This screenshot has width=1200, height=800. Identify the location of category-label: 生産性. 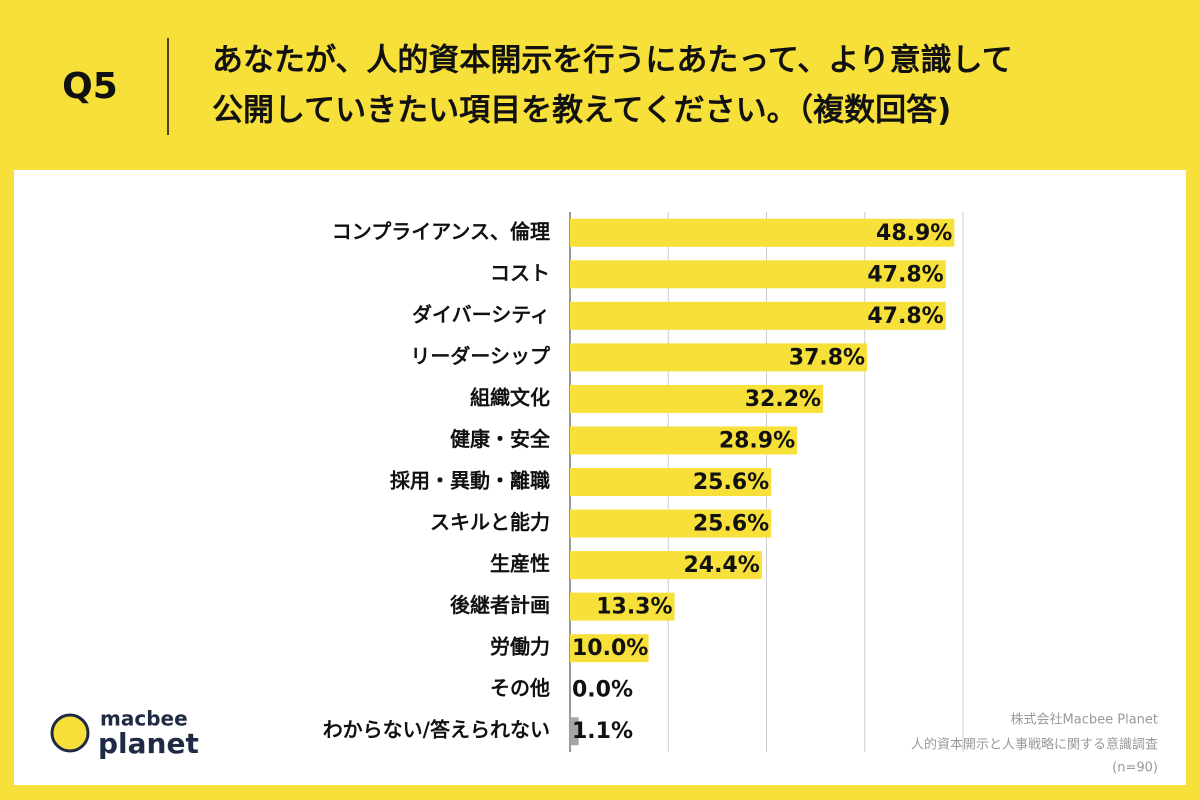
(520, 564).